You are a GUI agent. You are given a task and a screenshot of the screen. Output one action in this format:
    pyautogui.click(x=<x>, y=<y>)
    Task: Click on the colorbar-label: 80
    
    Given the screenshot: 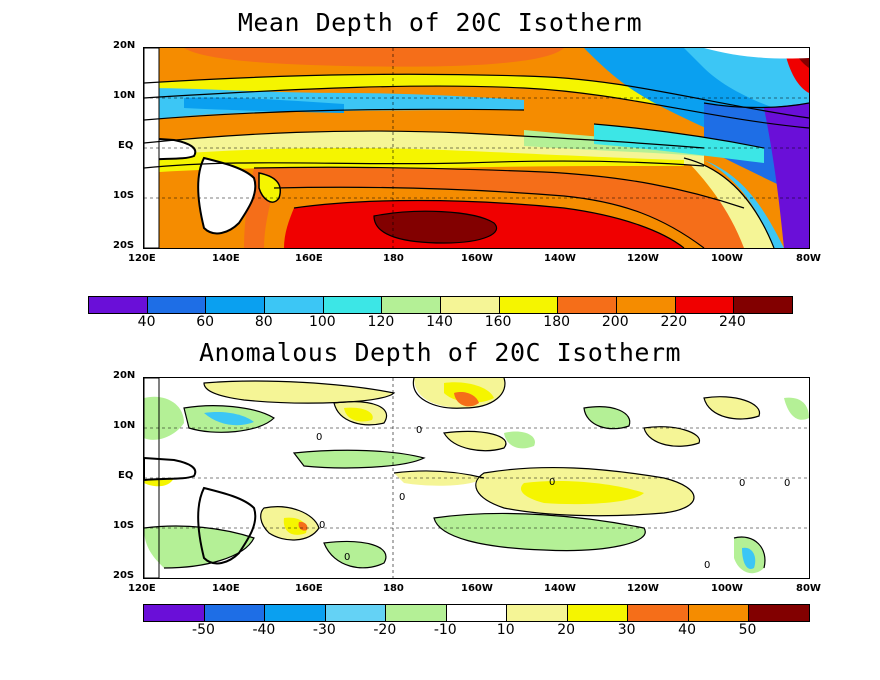 What is the action you would take?
    pyautogui.click(x=263, y=322)
    